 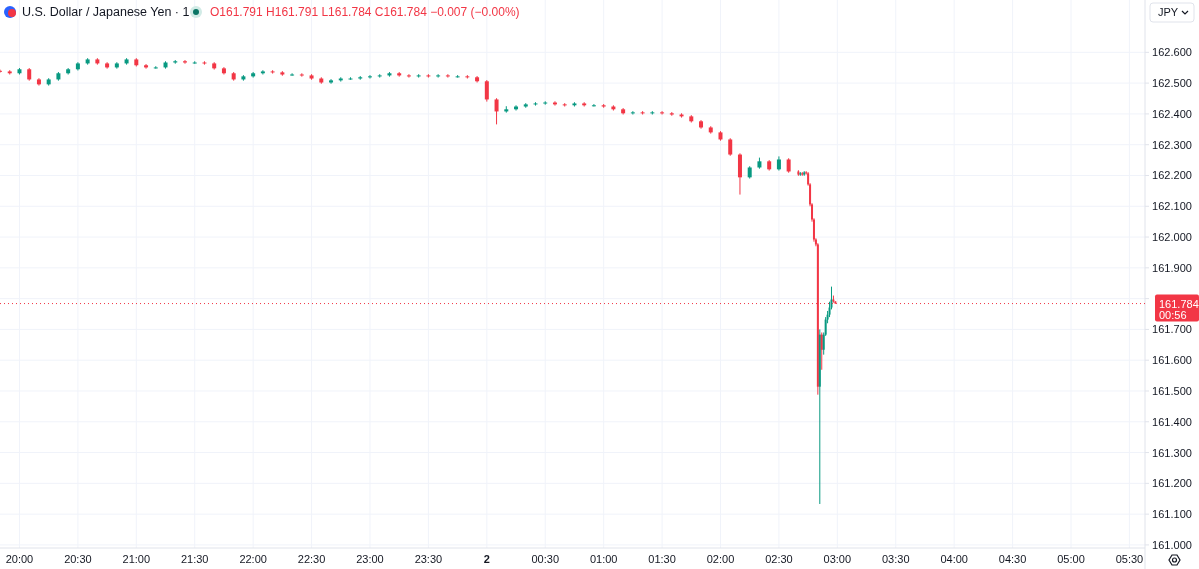 I want to click on y-tick-label: 162.300, so click(x=1172, y=144).